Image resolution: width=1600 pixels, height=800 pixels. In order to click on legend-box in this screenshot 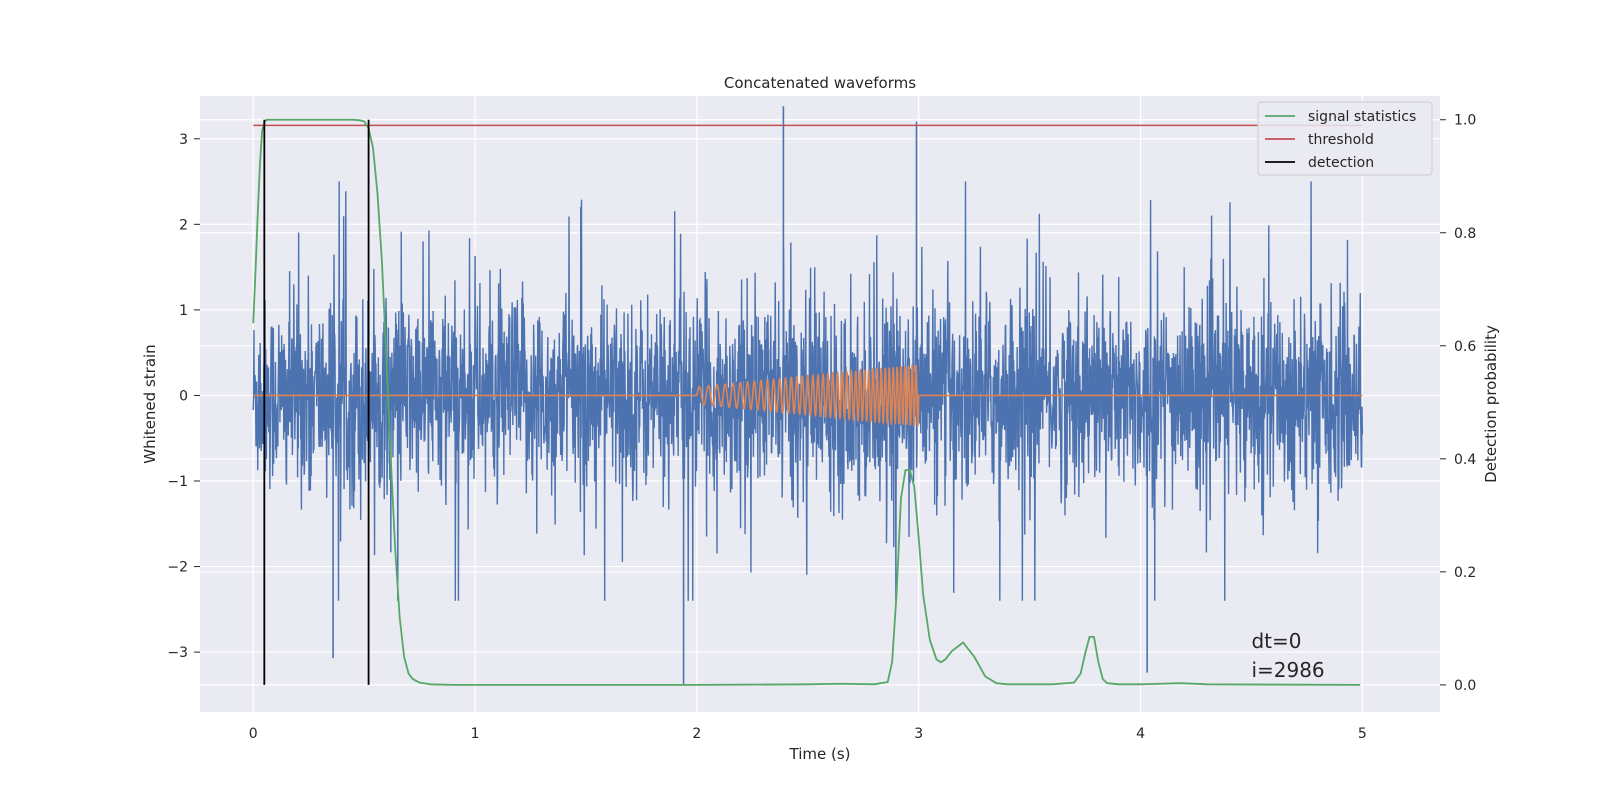, I will do `click(1345, 138)`.